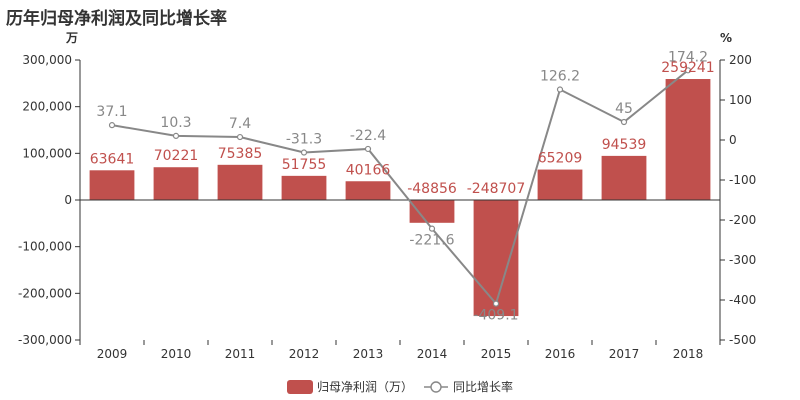 The width and height of the screenshot is (800, 400). What do you see at coordinates (624, 109) in the screenshot?
I see `line-label: 45` at bounding box center [624, 109].